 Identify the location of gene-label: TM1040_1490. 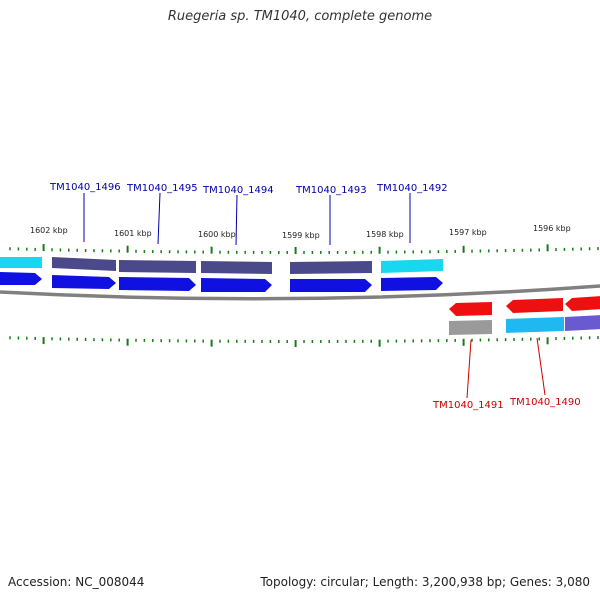
(545, 402).